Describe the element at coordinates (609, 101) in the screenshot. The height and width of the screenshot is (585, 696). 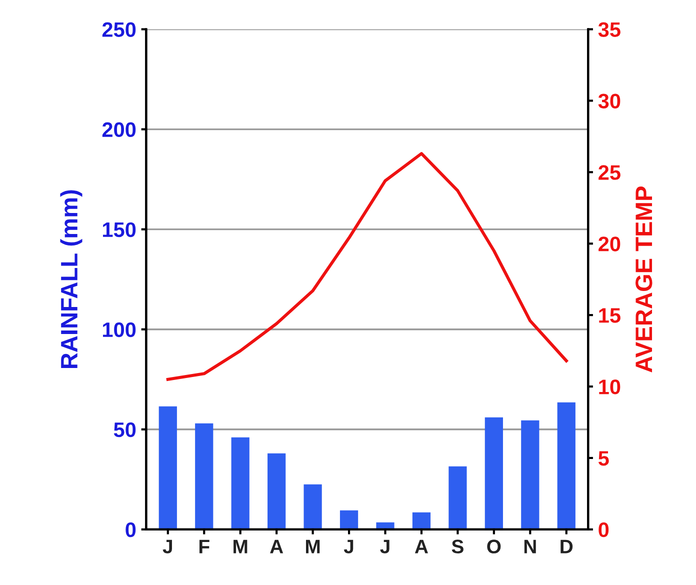
I see `y2-tick-label: 30` at that location.